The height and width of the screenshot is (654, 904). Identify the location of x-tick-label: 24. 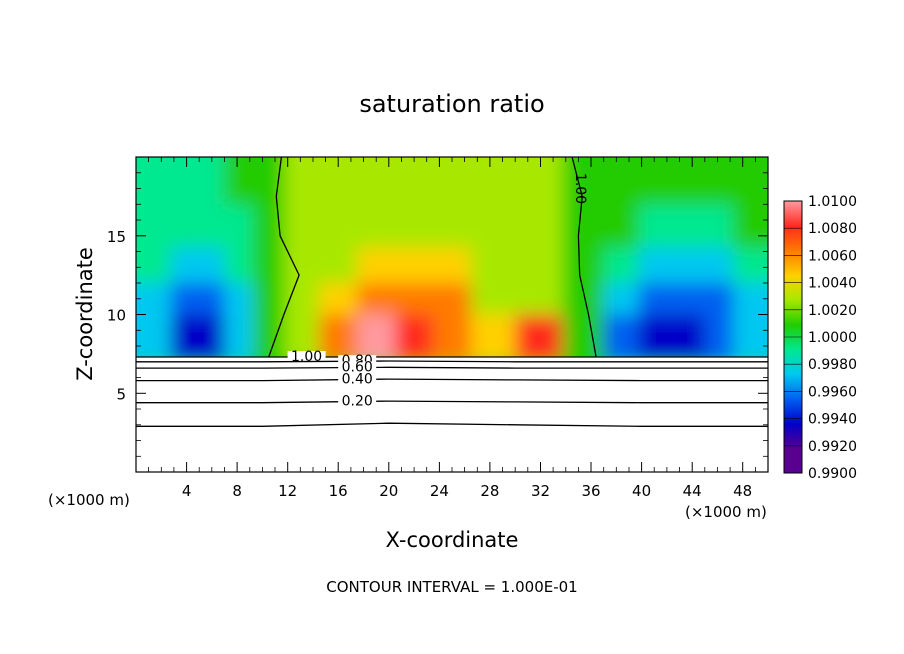
(439, 491).